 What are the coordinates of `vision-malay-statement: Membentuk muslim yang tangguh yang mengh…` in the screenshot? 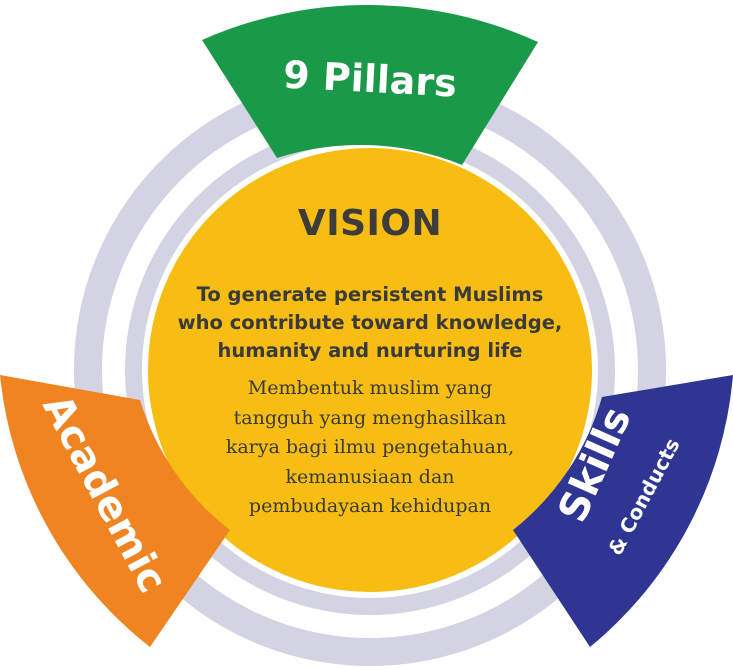 It's located at (370, 448).